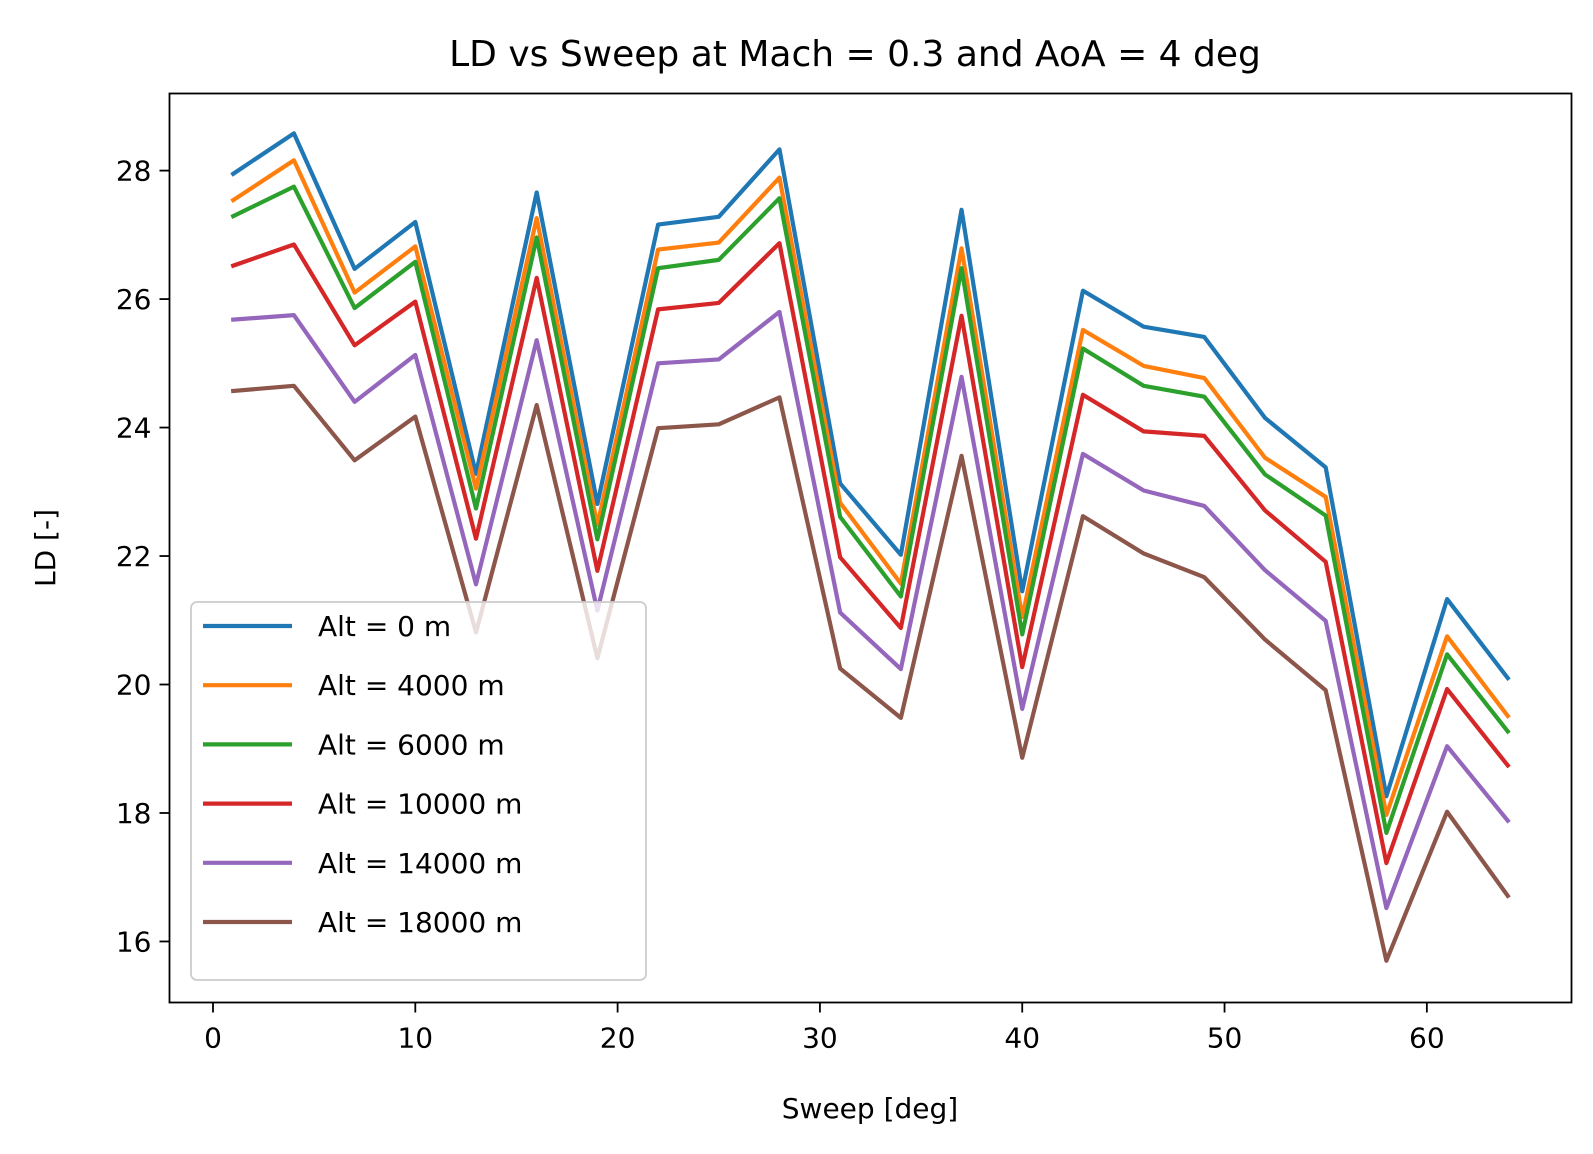 This screenshot has width=1593, height=1154. Describe the element at coordinates (411, 744) in the screenshot. I see `legend-label-2: Alt = 6000 m` at that location.